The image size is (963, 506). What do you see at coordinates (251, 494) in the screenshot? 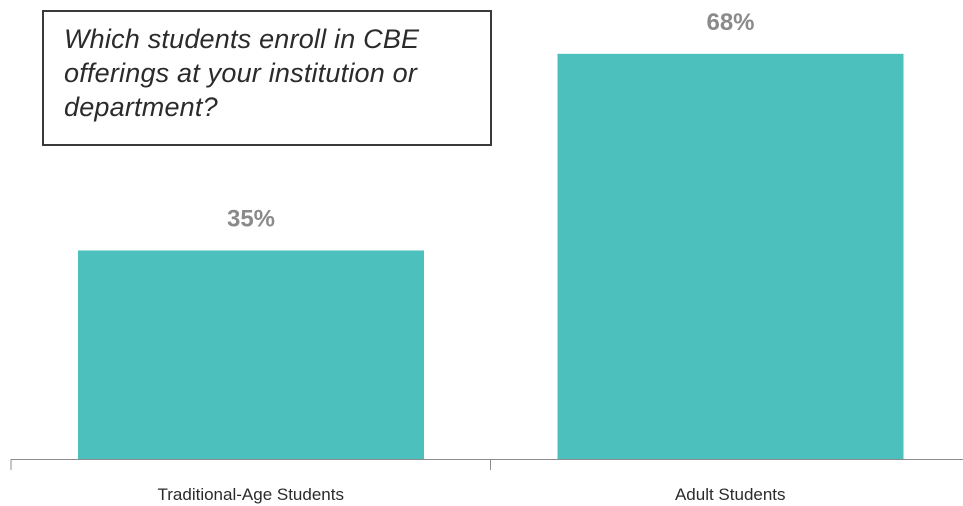
I see `x-tick-label-0: Traditional-Age Students` at bounding box center [251, 494].